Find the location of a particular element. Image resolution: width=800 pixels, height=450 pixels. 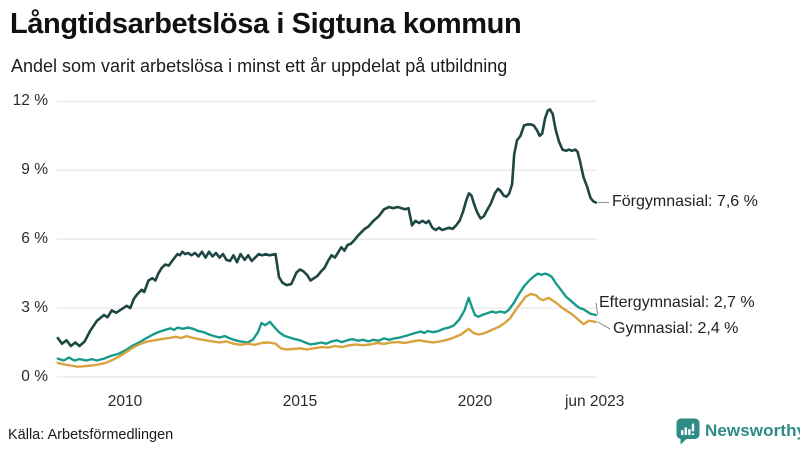

x-tick-label: 2015 is located at coordinates (300, 401).